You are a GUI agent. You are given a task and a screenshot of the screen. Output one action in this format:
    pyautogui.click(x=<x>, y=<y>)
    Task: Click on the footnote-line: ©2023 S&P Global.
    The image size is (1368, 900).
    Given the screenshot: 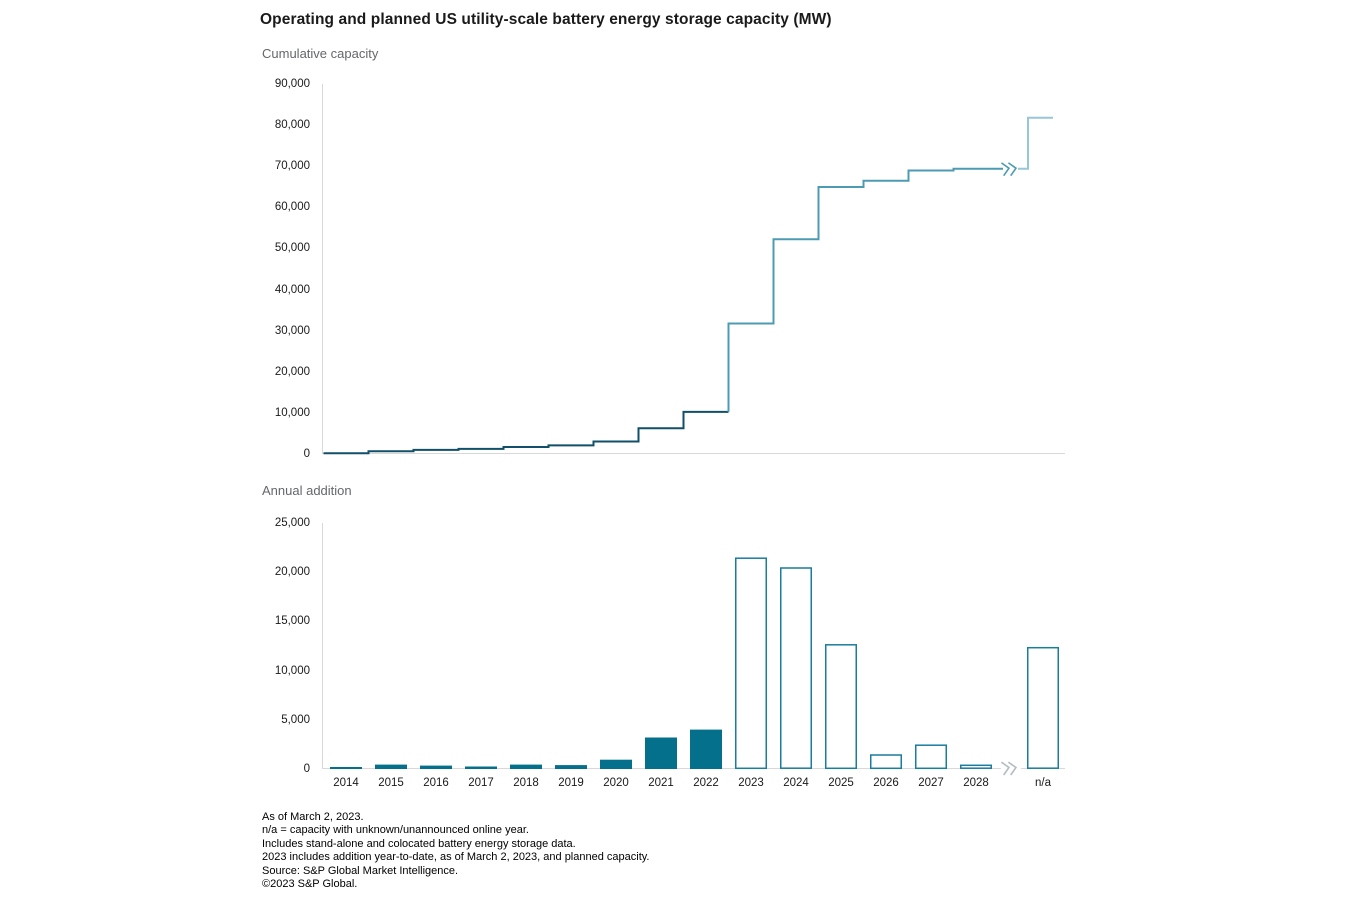 What is the action you would take?
    pyautogui.click(x=310, y=884)
    